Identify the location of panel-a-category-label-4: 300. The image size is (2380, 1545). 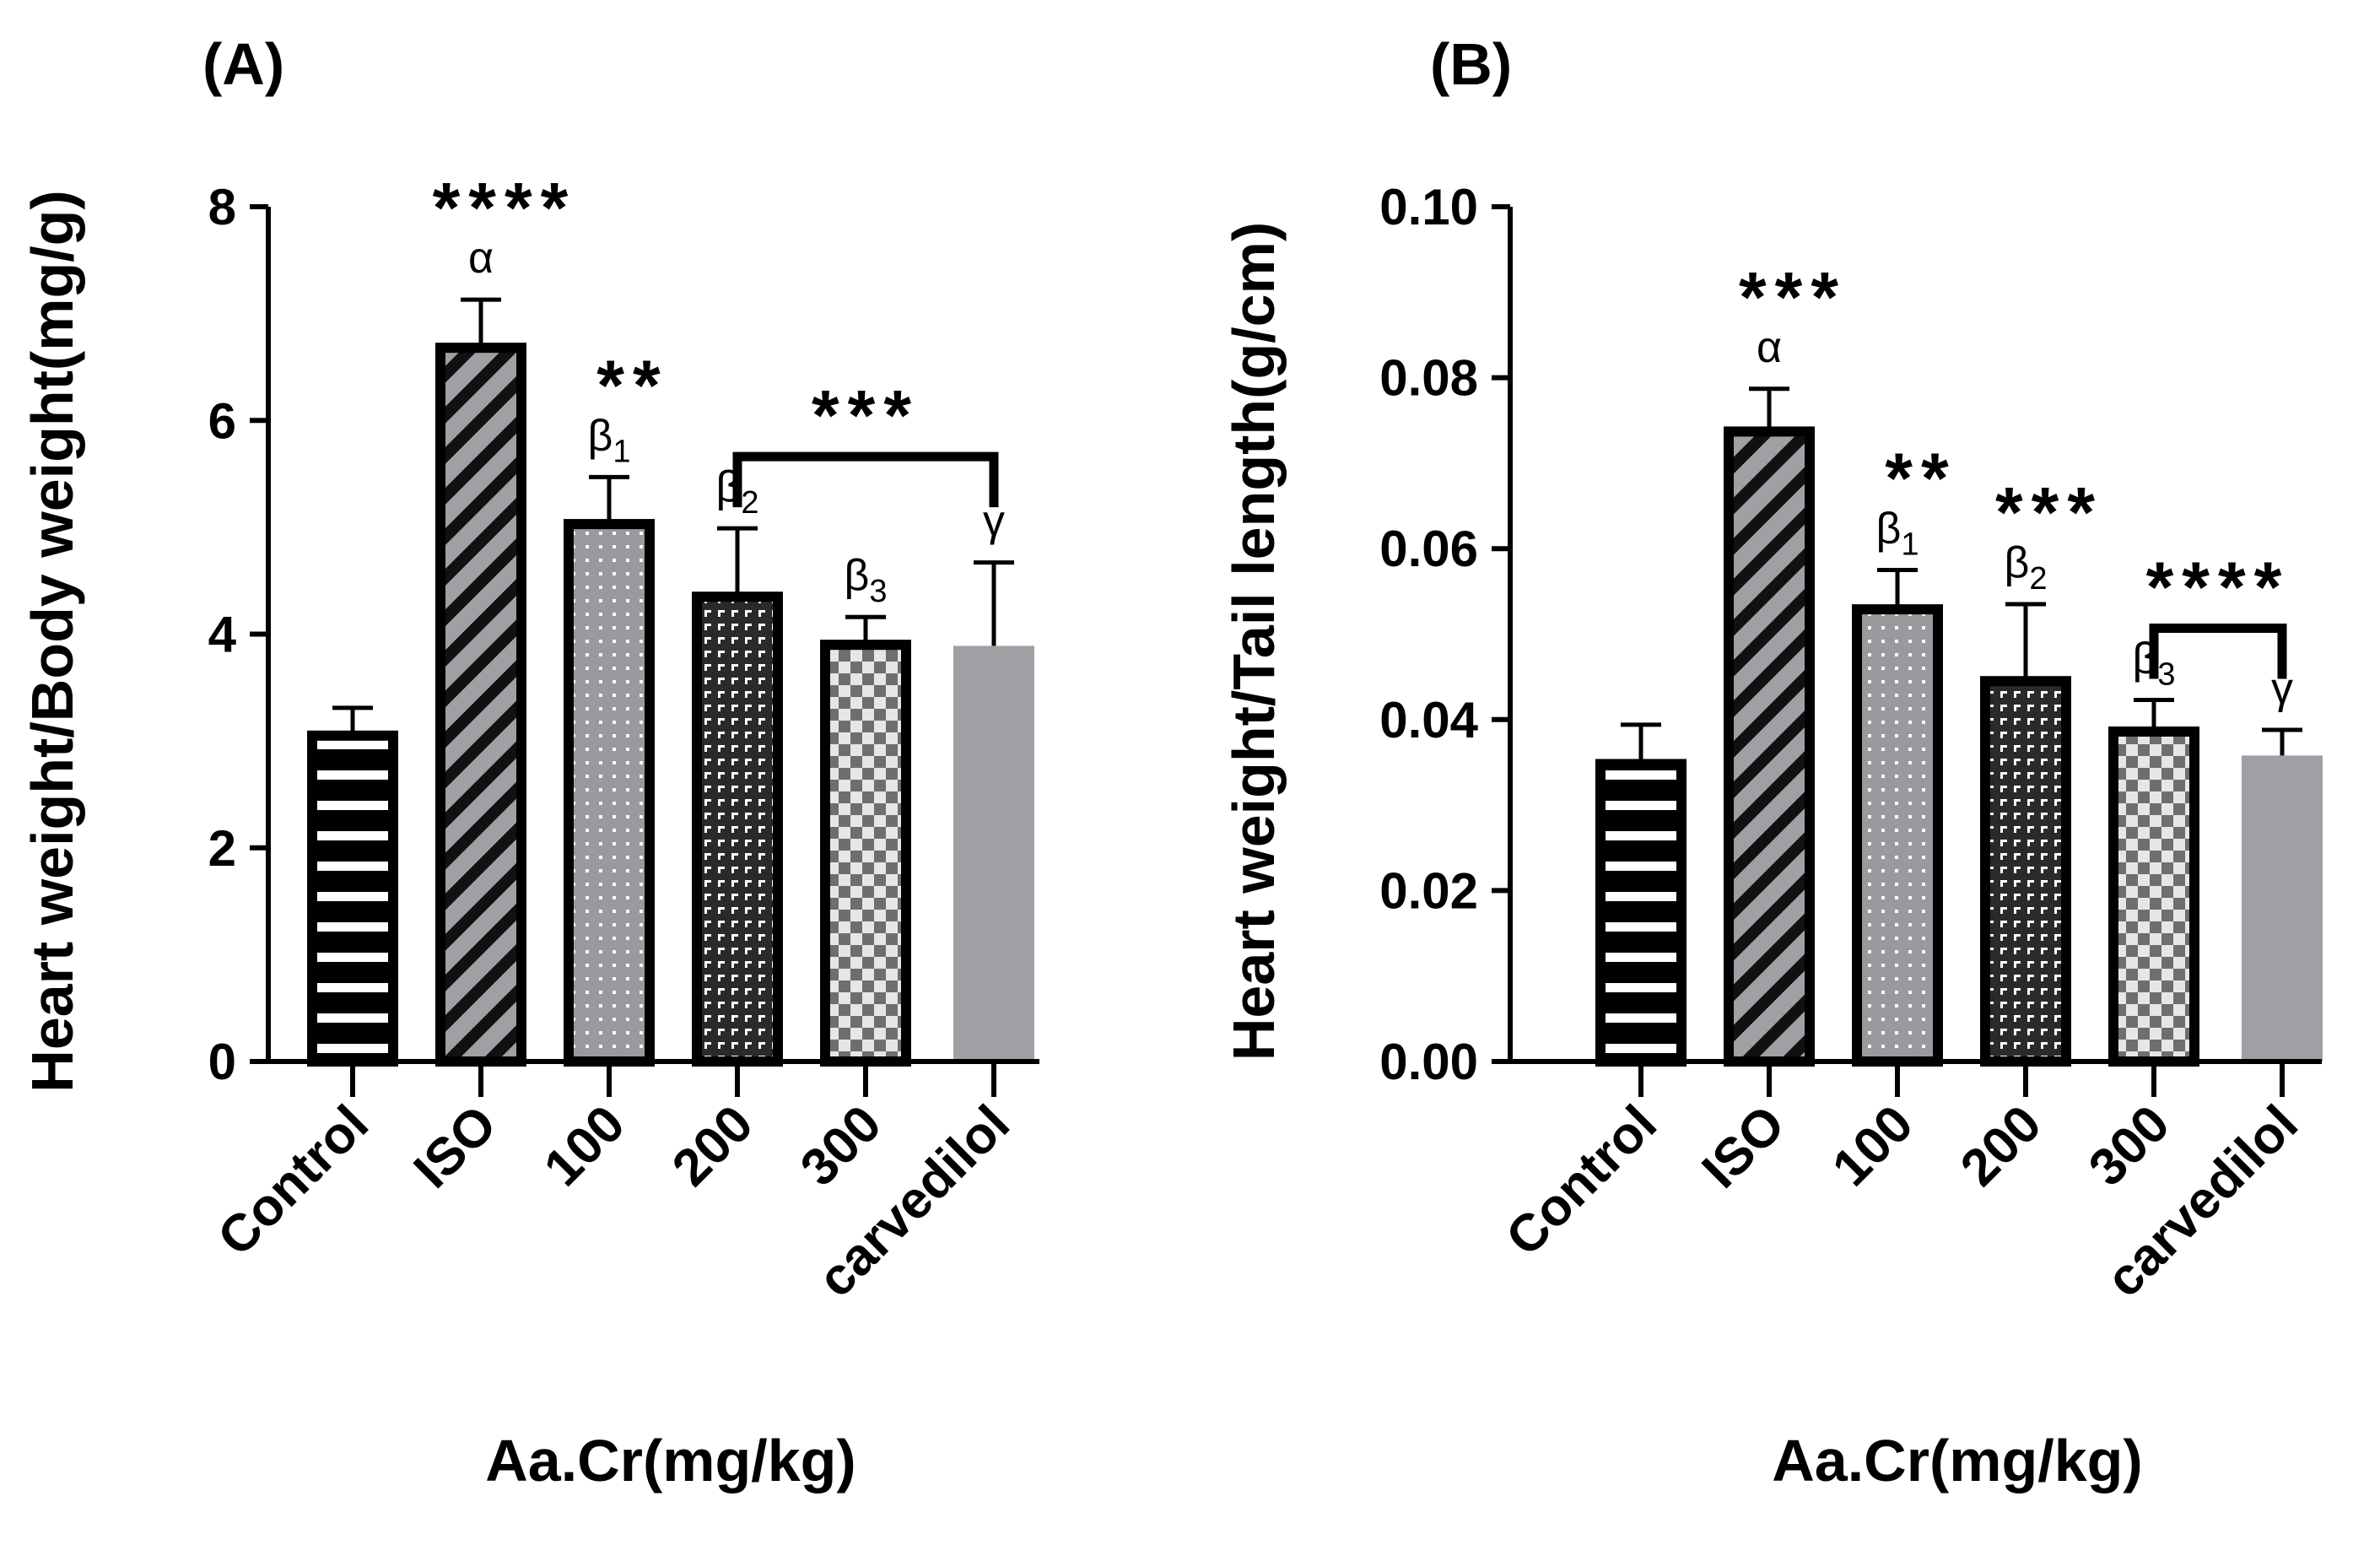
(841, 1145).